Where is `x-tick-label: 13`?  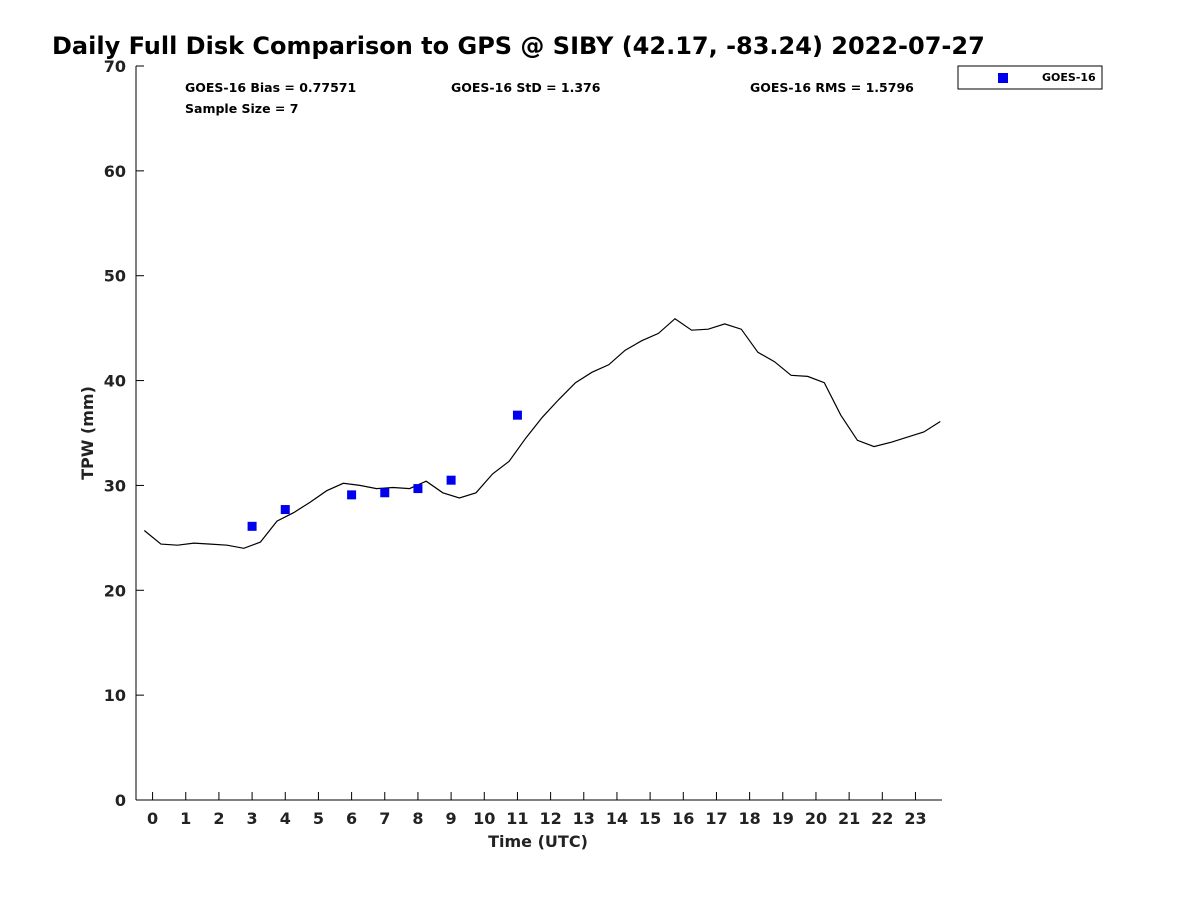 x-tick-label: 13 is located at coordinates (584, 818).